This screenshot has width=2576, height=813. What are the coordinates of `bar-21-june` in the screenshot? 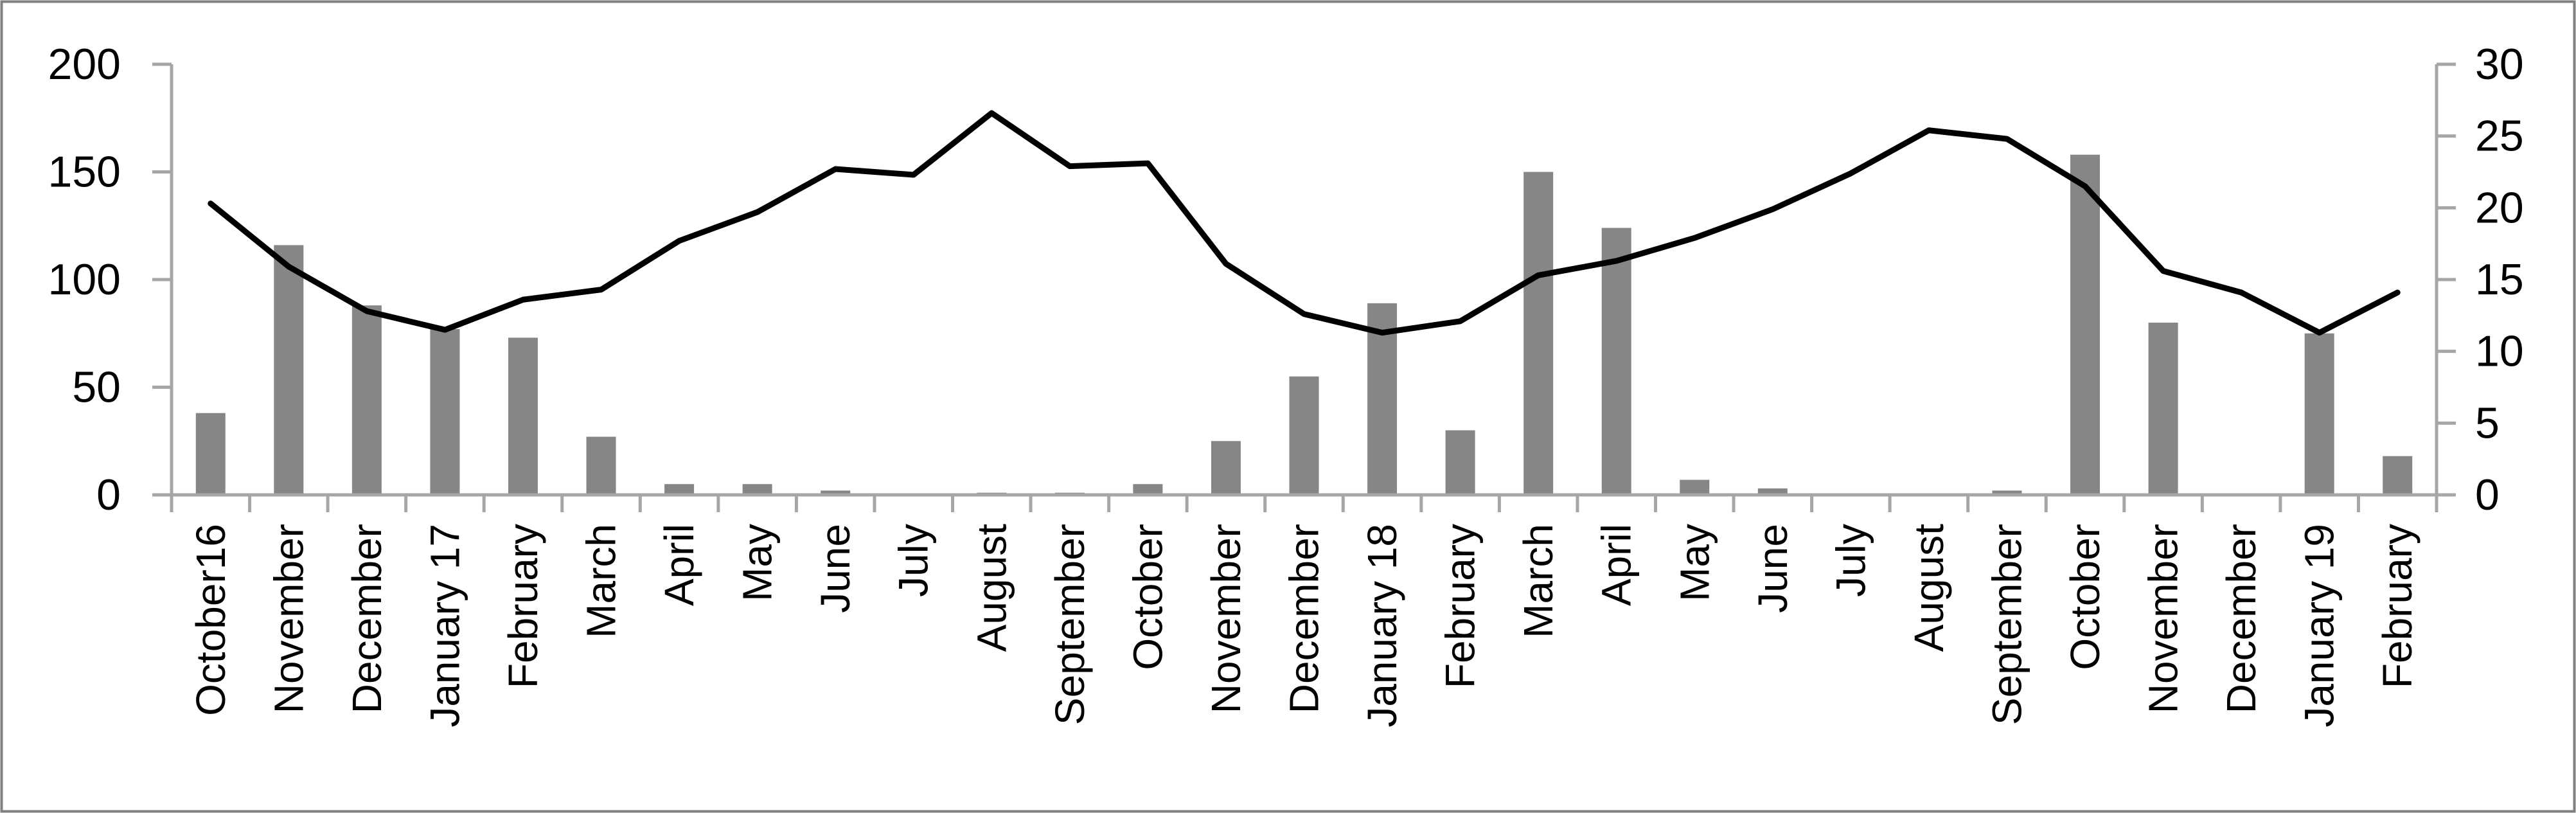 It's located at (1773, 491).